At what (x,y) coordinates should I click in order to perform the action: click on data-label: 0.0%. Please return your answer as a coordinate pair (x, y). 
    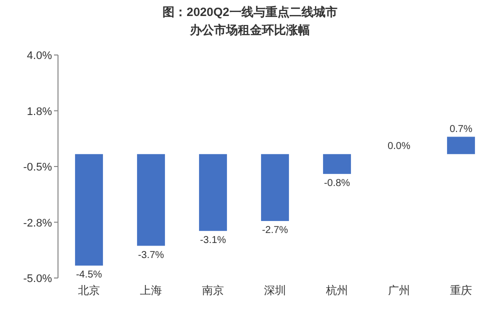
    Looking at the image, I should click on (399, 146).